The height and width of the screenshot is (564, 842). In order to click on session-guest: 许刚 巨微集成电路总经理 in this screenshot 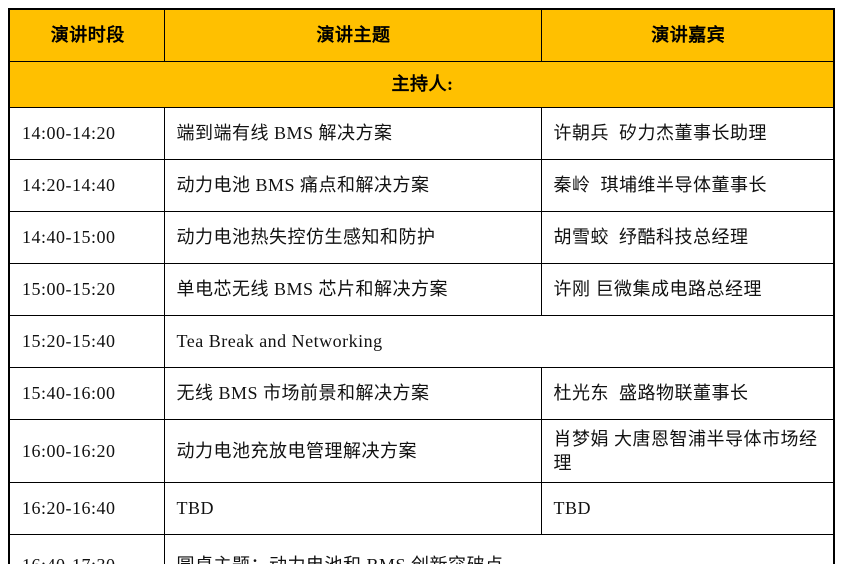, I will do `click(687, 289)`.